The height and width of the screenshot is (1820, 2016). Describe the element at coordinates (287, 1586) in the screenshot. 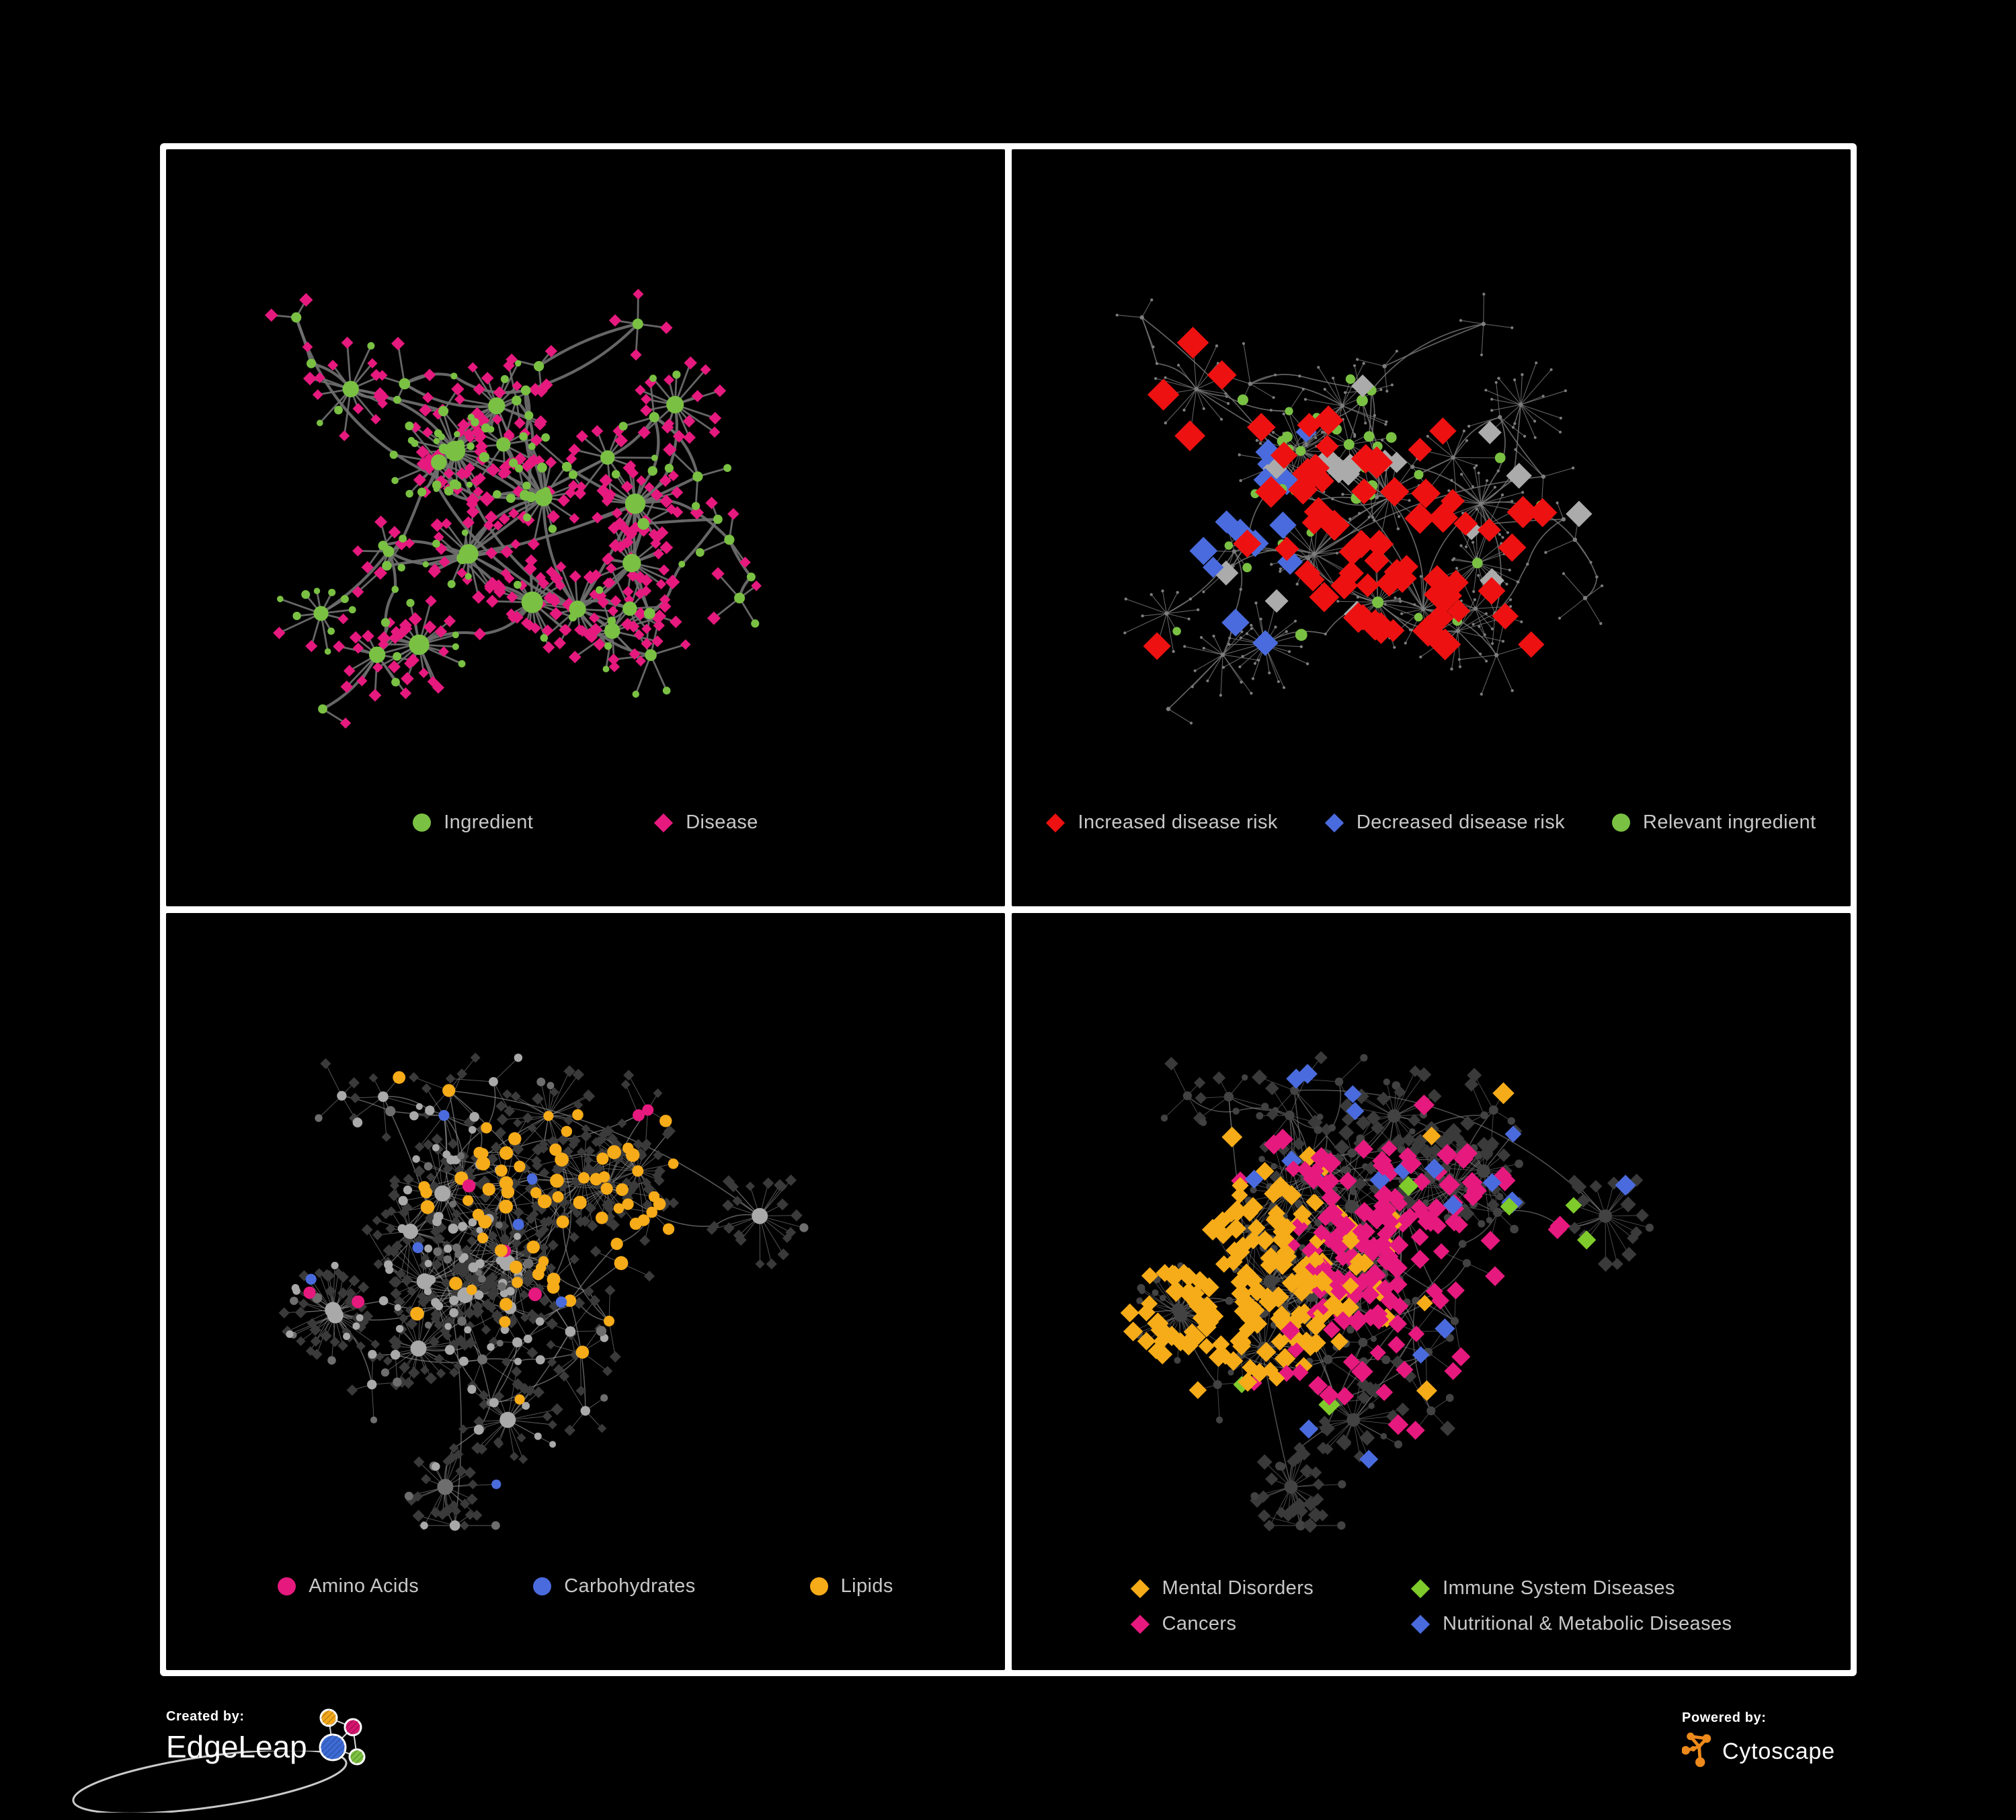

I see `amino-acids-circle-icon` at that location.